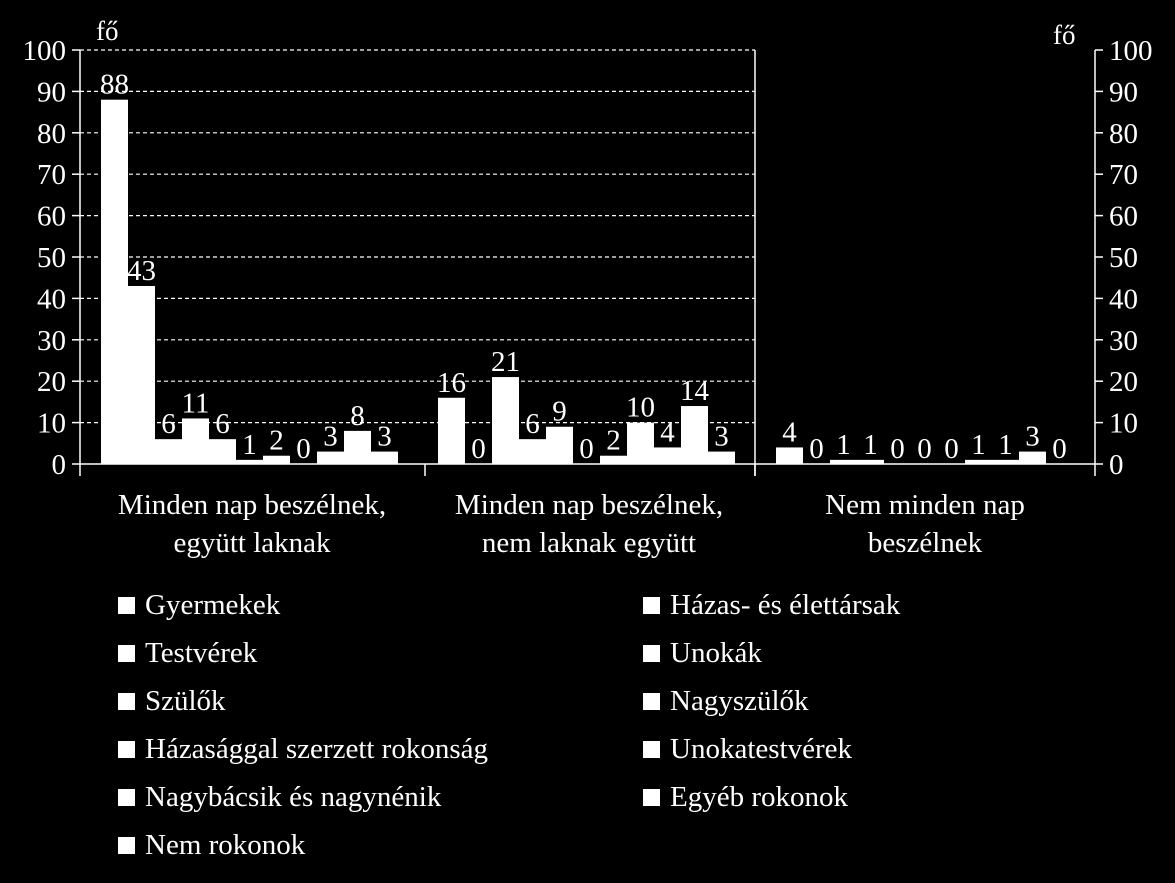 This screenshot has height=883, width=1175. Describe the element at coordinates (1123, 92) in the screenshot. I see `y-tick-label-right: 90` at that location.